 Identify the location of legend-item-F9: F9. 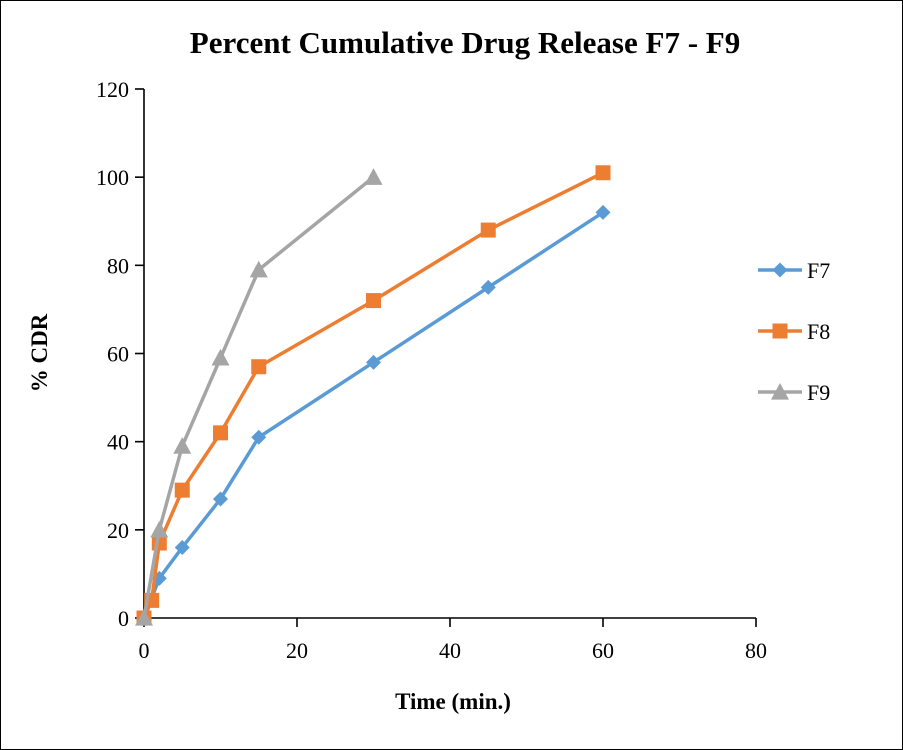
(794, 392).